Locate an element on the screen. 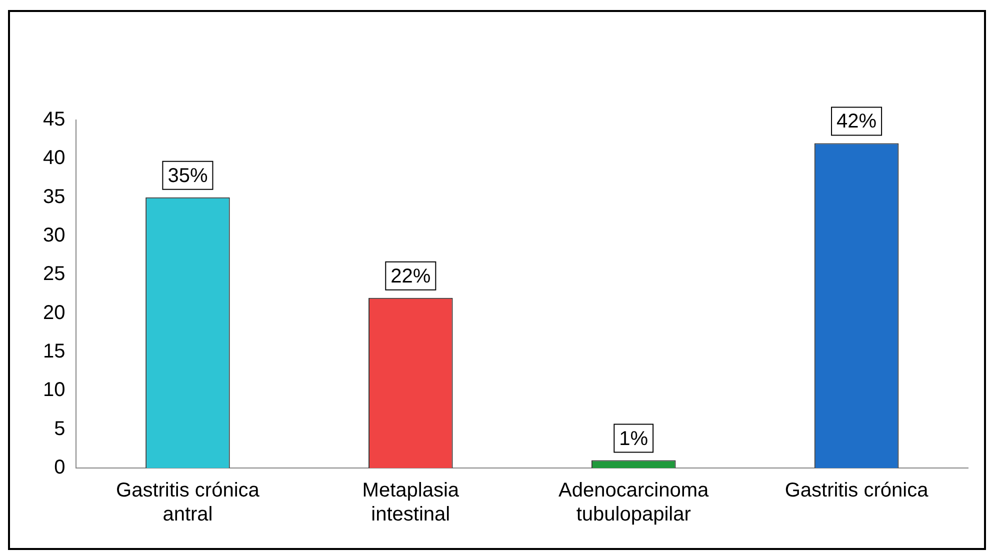 The width and height of the screenshot is (998, 555). y-tick-label: 45 is located at coordinates (54, 119).